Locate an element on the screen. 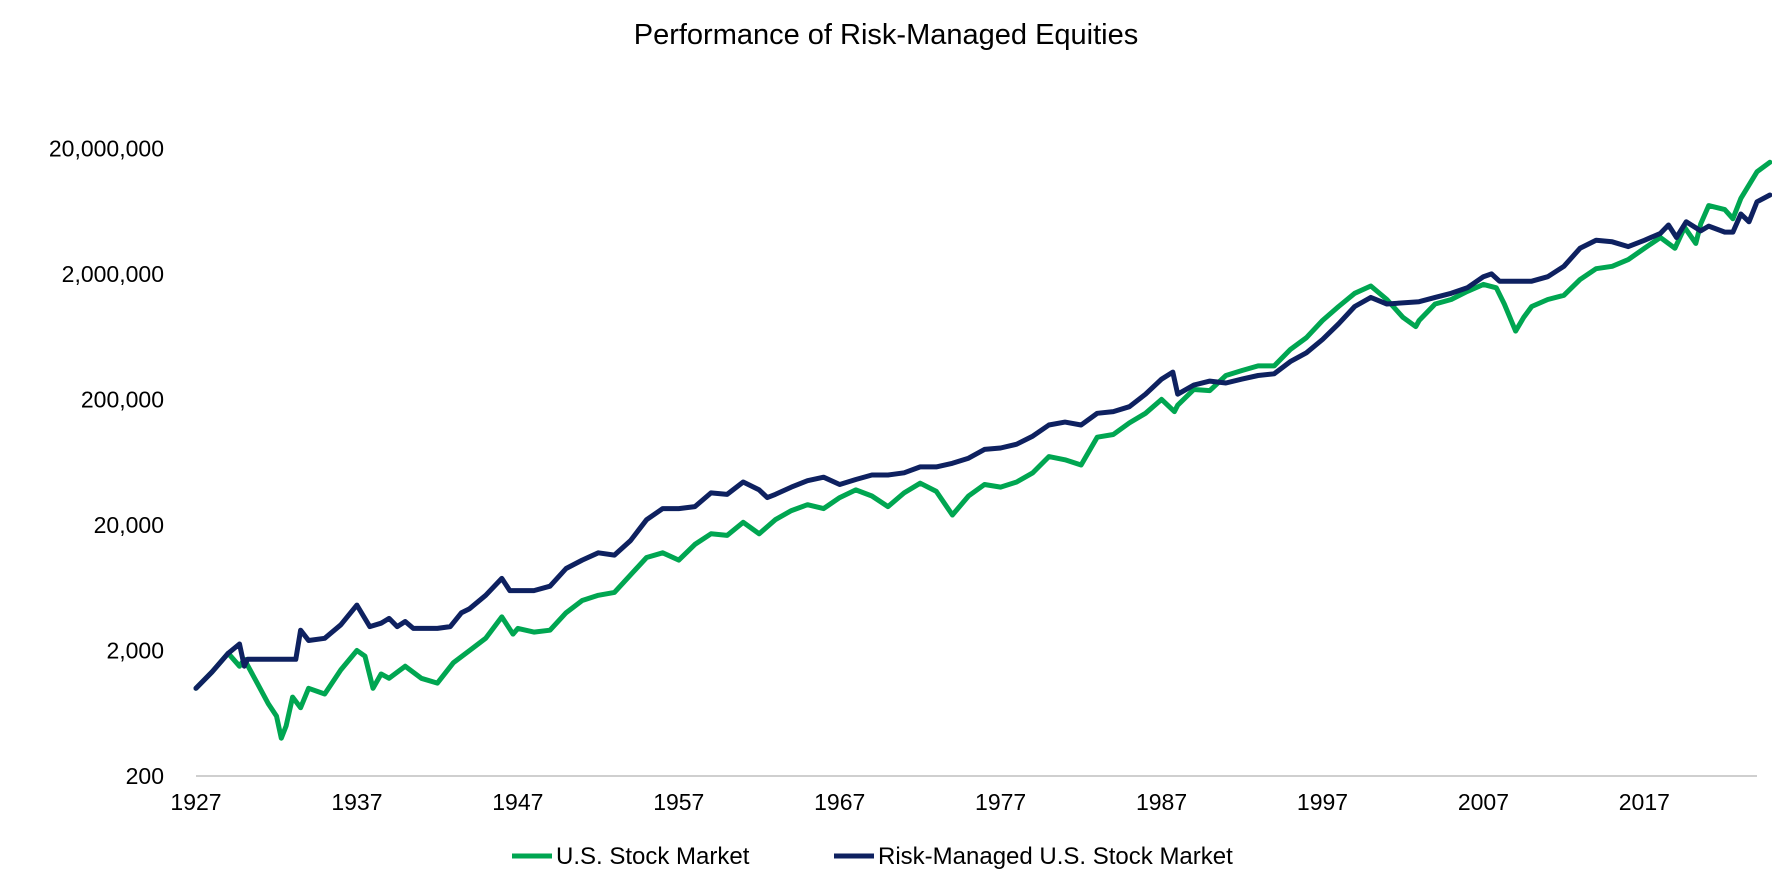  x-tick-label: 1997 is located at coordinates (1322, 802).